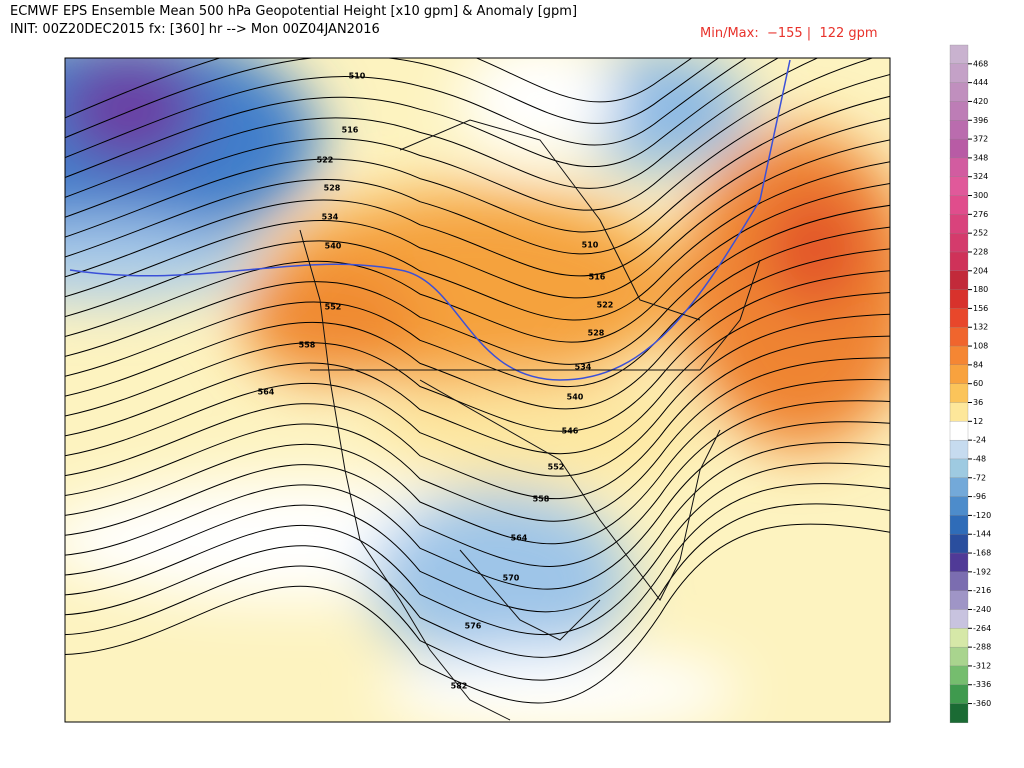  What do you see at coordinates (511, 578) in the screenshot?
I see `contour-label: 570` at bounding box center [511, 578].